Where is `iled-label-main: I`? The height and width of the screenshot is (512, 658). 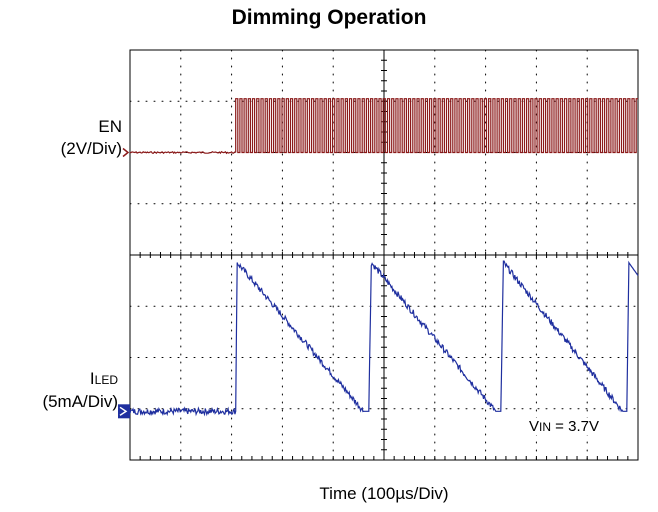 iled-label-main: I is located at coordinates (92, 378).